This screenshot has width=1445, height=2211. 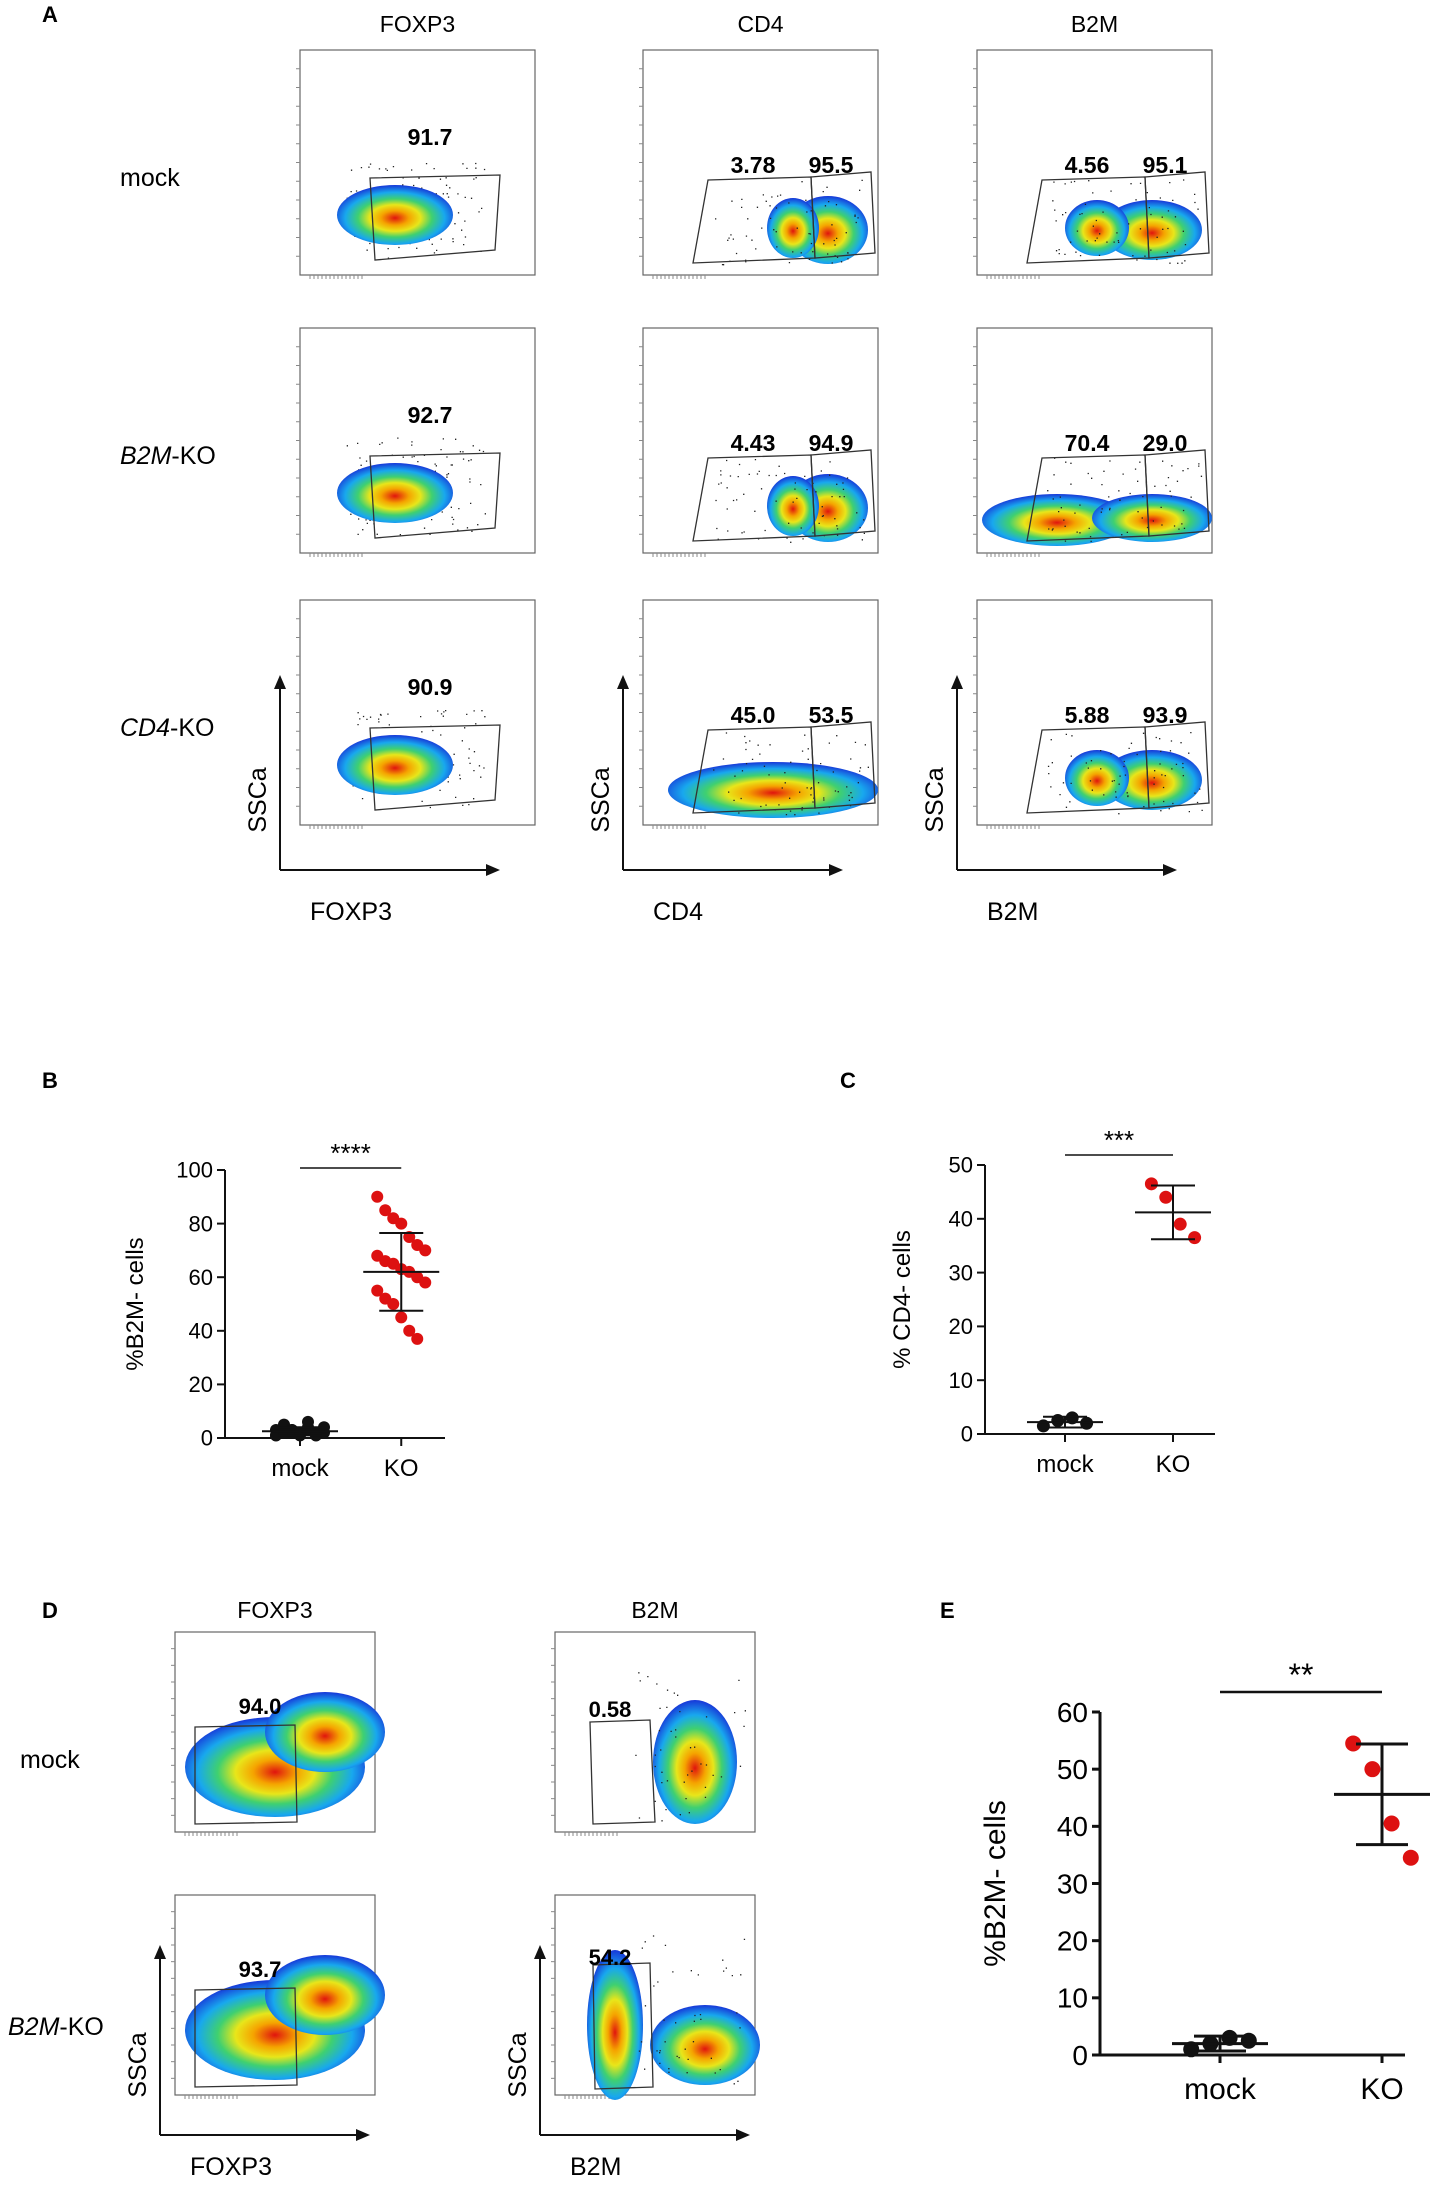 I want to click on flow-plot-r2-c2-gate-value-left: 4.43, so click(x=753, y=443).